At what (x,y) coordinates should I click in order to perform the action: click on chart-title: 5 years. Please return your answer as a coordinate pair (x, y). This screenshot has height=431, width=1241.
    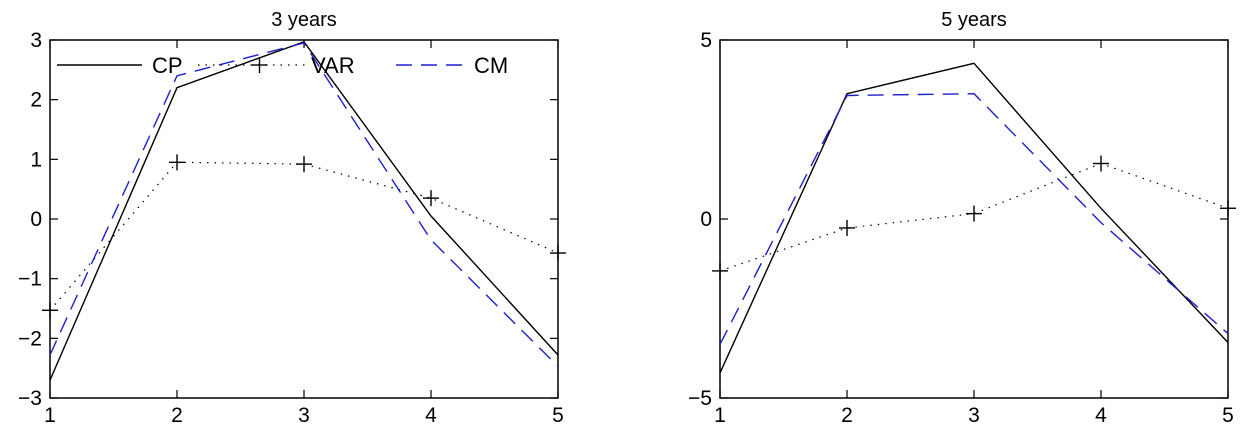
    Looking at the image, I should click on (974, 20).